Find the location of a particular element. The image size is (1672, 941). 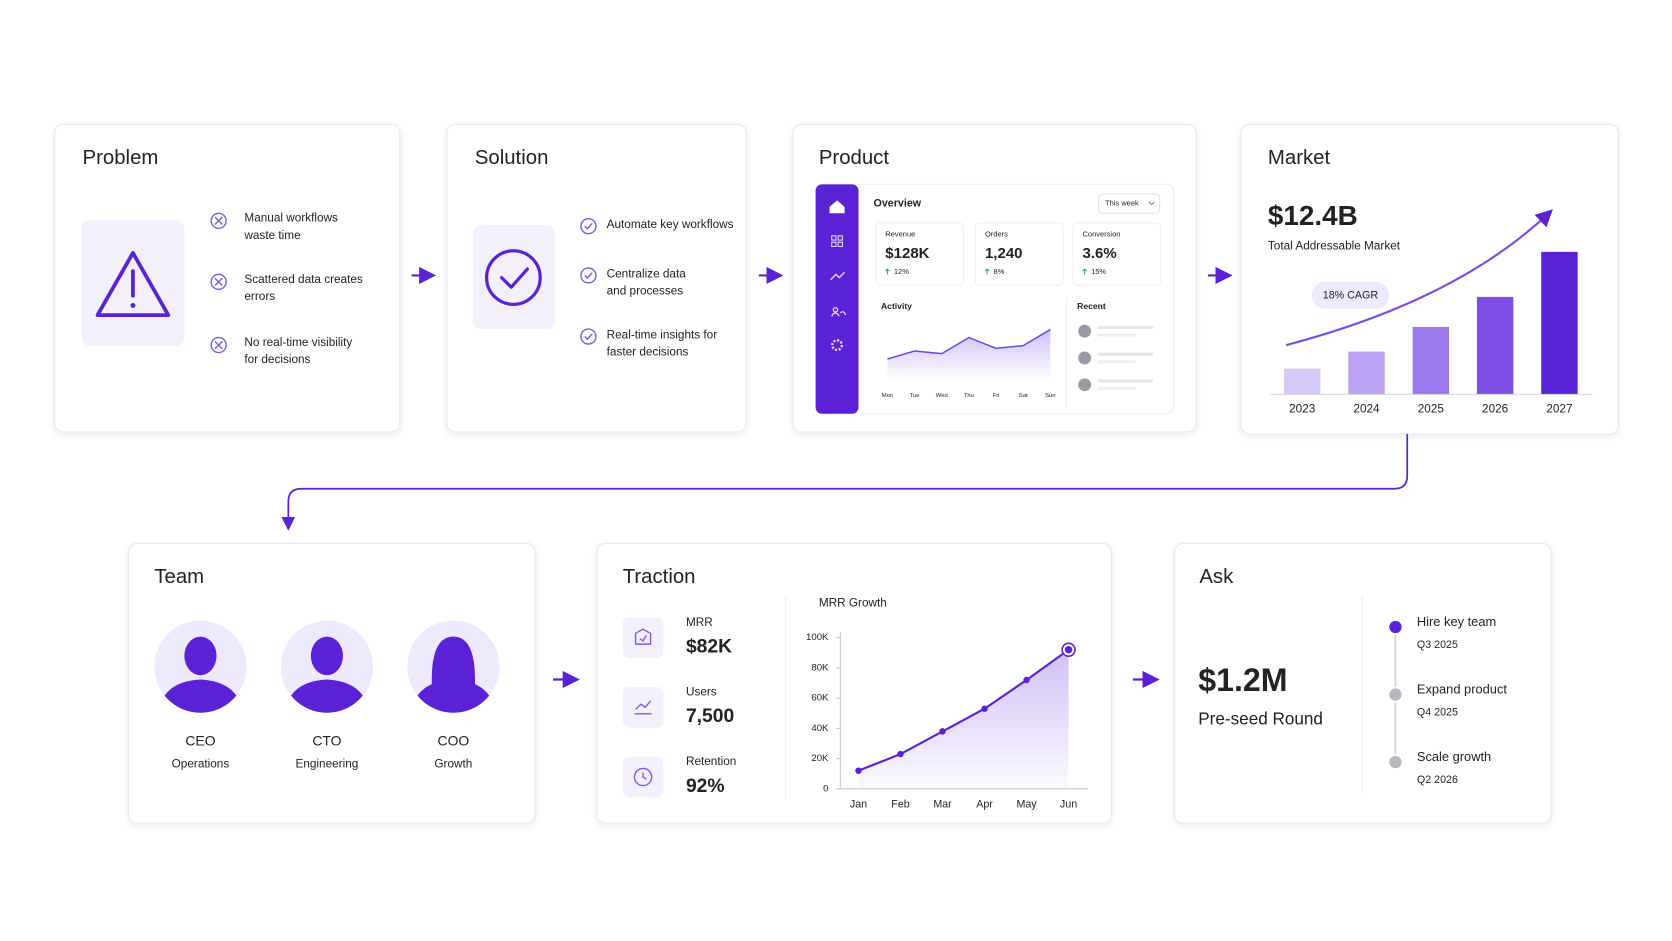

member-role: COO is located at coordinates (454, 740).